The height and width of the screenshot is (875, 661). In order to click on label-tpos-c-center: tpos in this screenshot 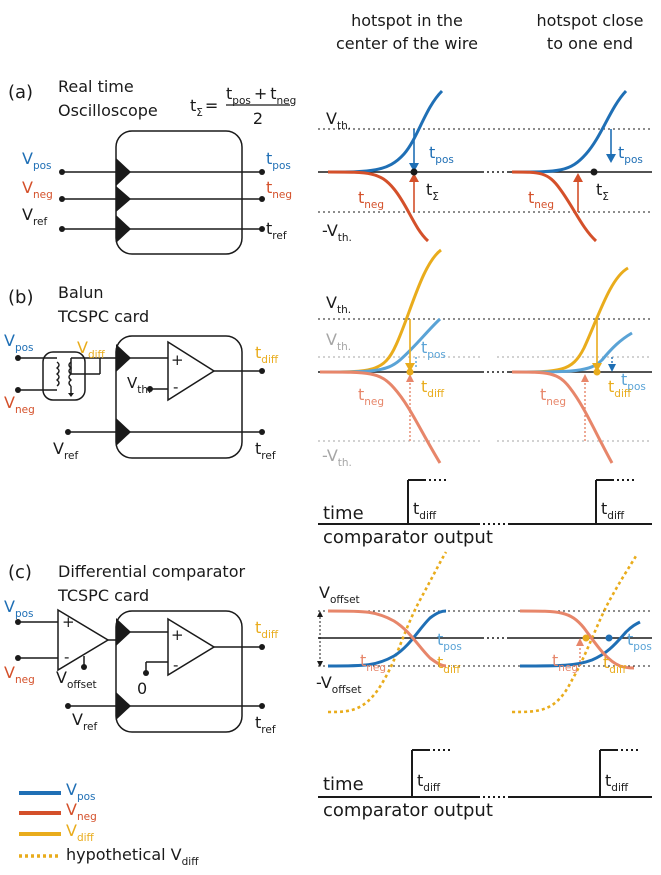, I will do `click(449, 641)`.